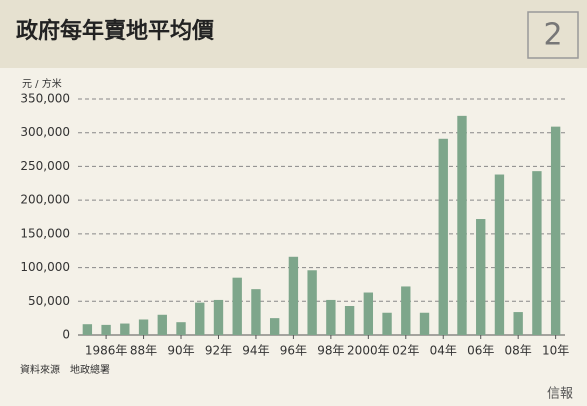  I want to click on y-axis-label: 元 / 方米, so click(42, 83).